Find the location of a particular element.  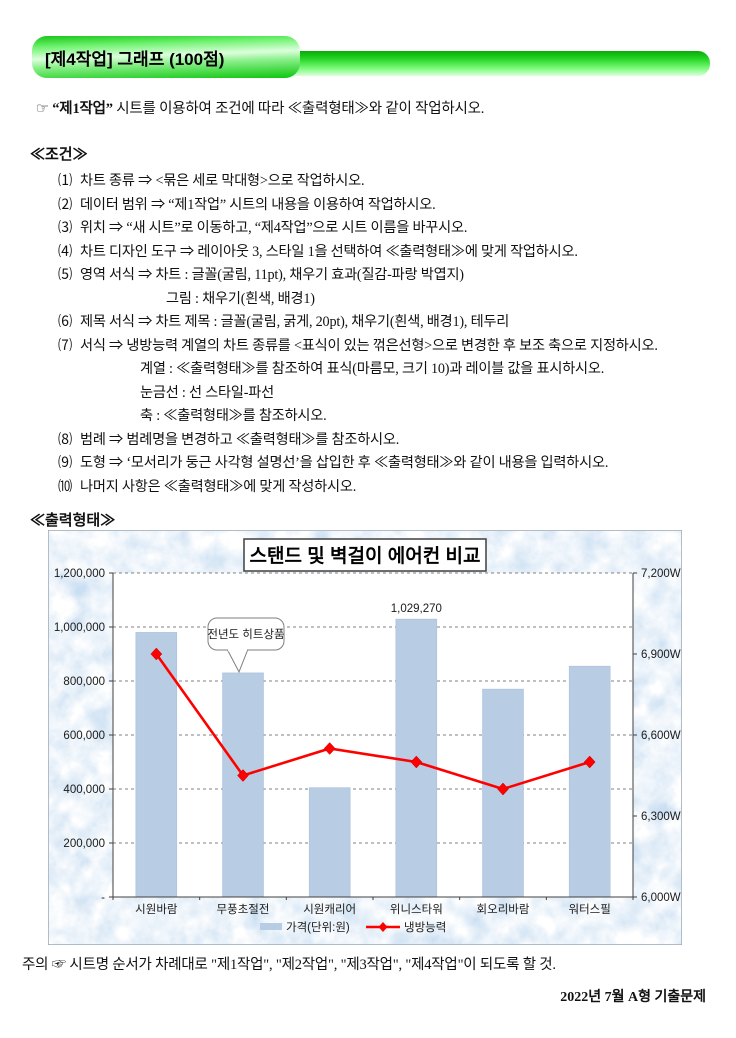

bar-data-label: 1,029,270 is located at coordinates (416, 609).